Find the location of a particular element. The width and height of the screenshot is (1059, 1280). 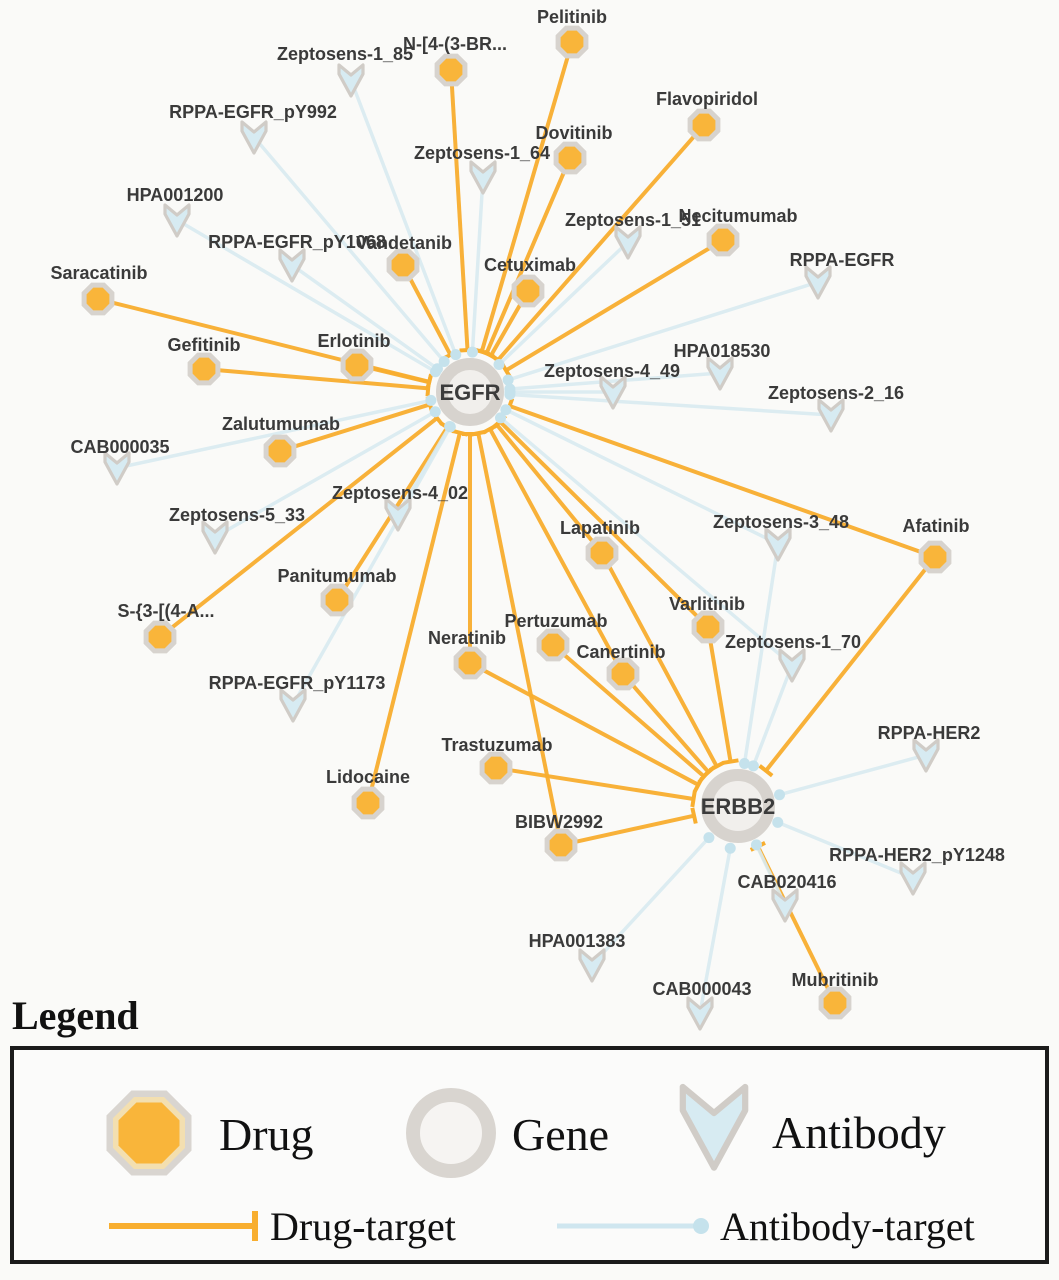

drug-label: Trastuzumab is located at coordinates (496, 745).